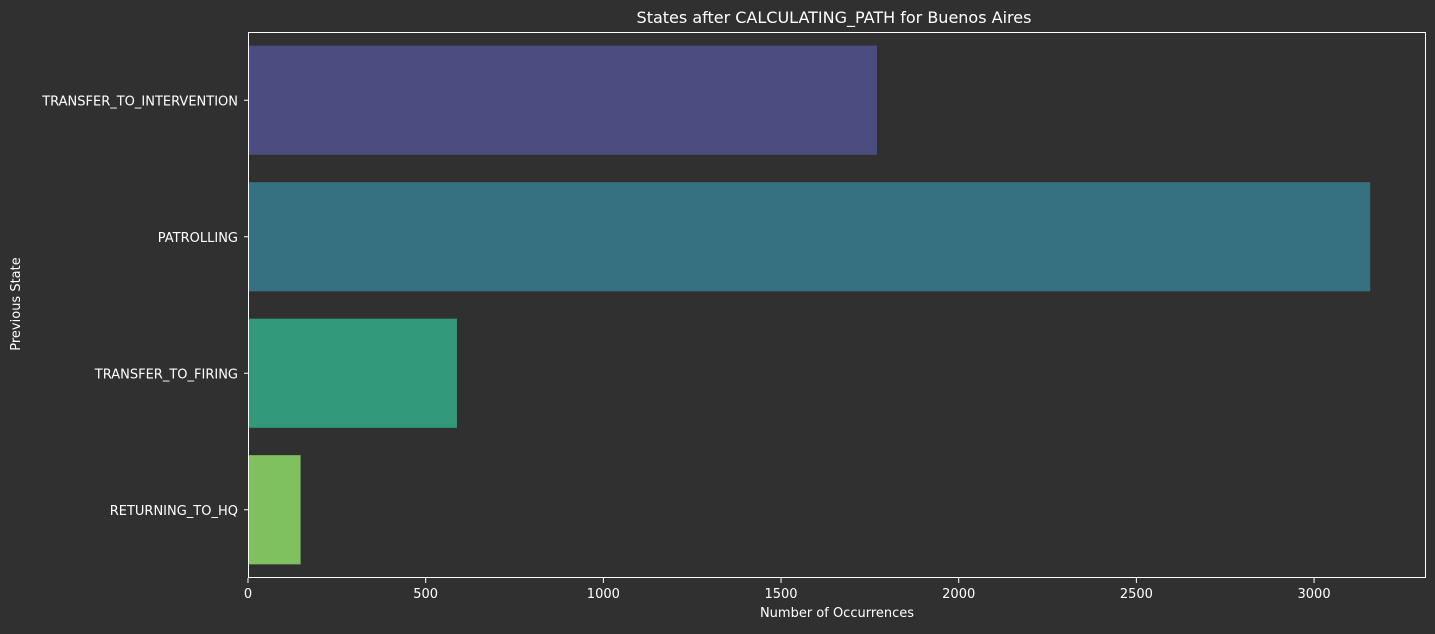 Image resolution: width=1435 pixels, height=634 pixels. What do you see at coordinates (809, 237) in the screenshot?
I see `bar-patrolling` at bounding box center [809, 237].